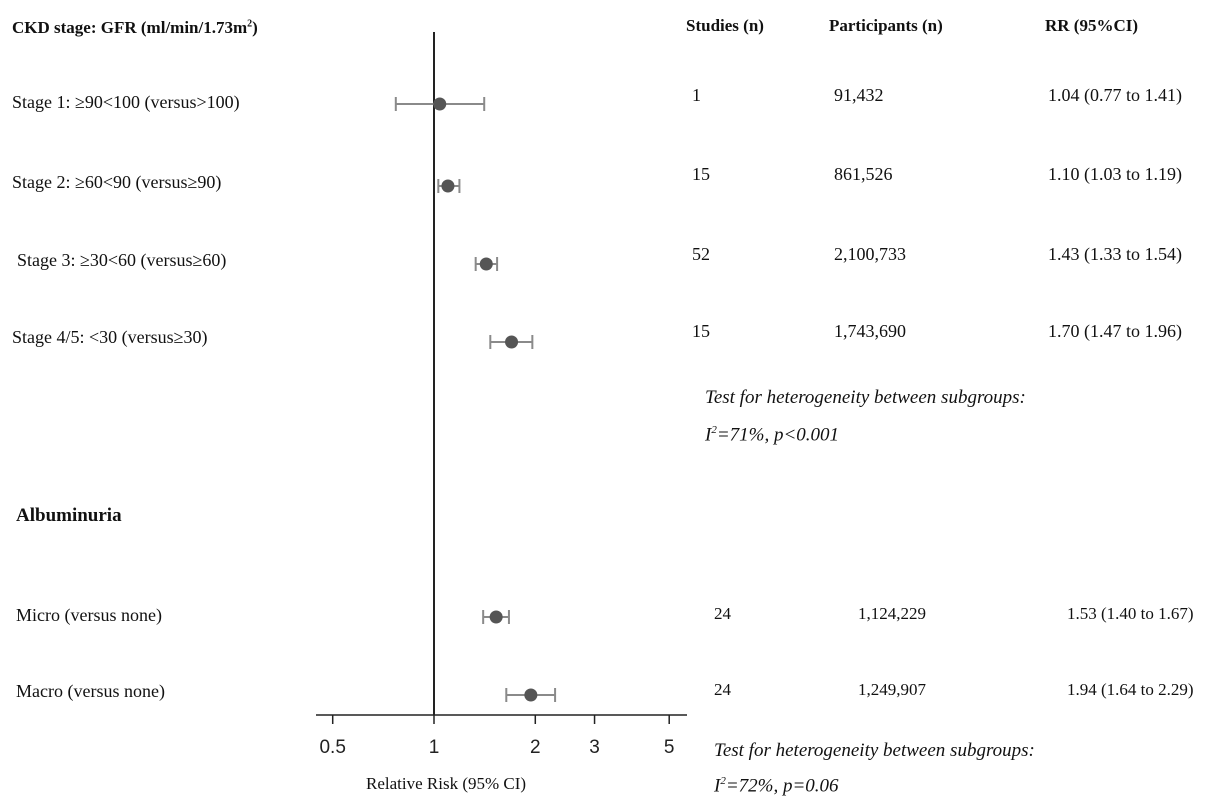 Image resolution: width=1229 pixels, height=801 pixels. I want to click on group-heading-albuminuria: Albuminuria, so click(69, 515).